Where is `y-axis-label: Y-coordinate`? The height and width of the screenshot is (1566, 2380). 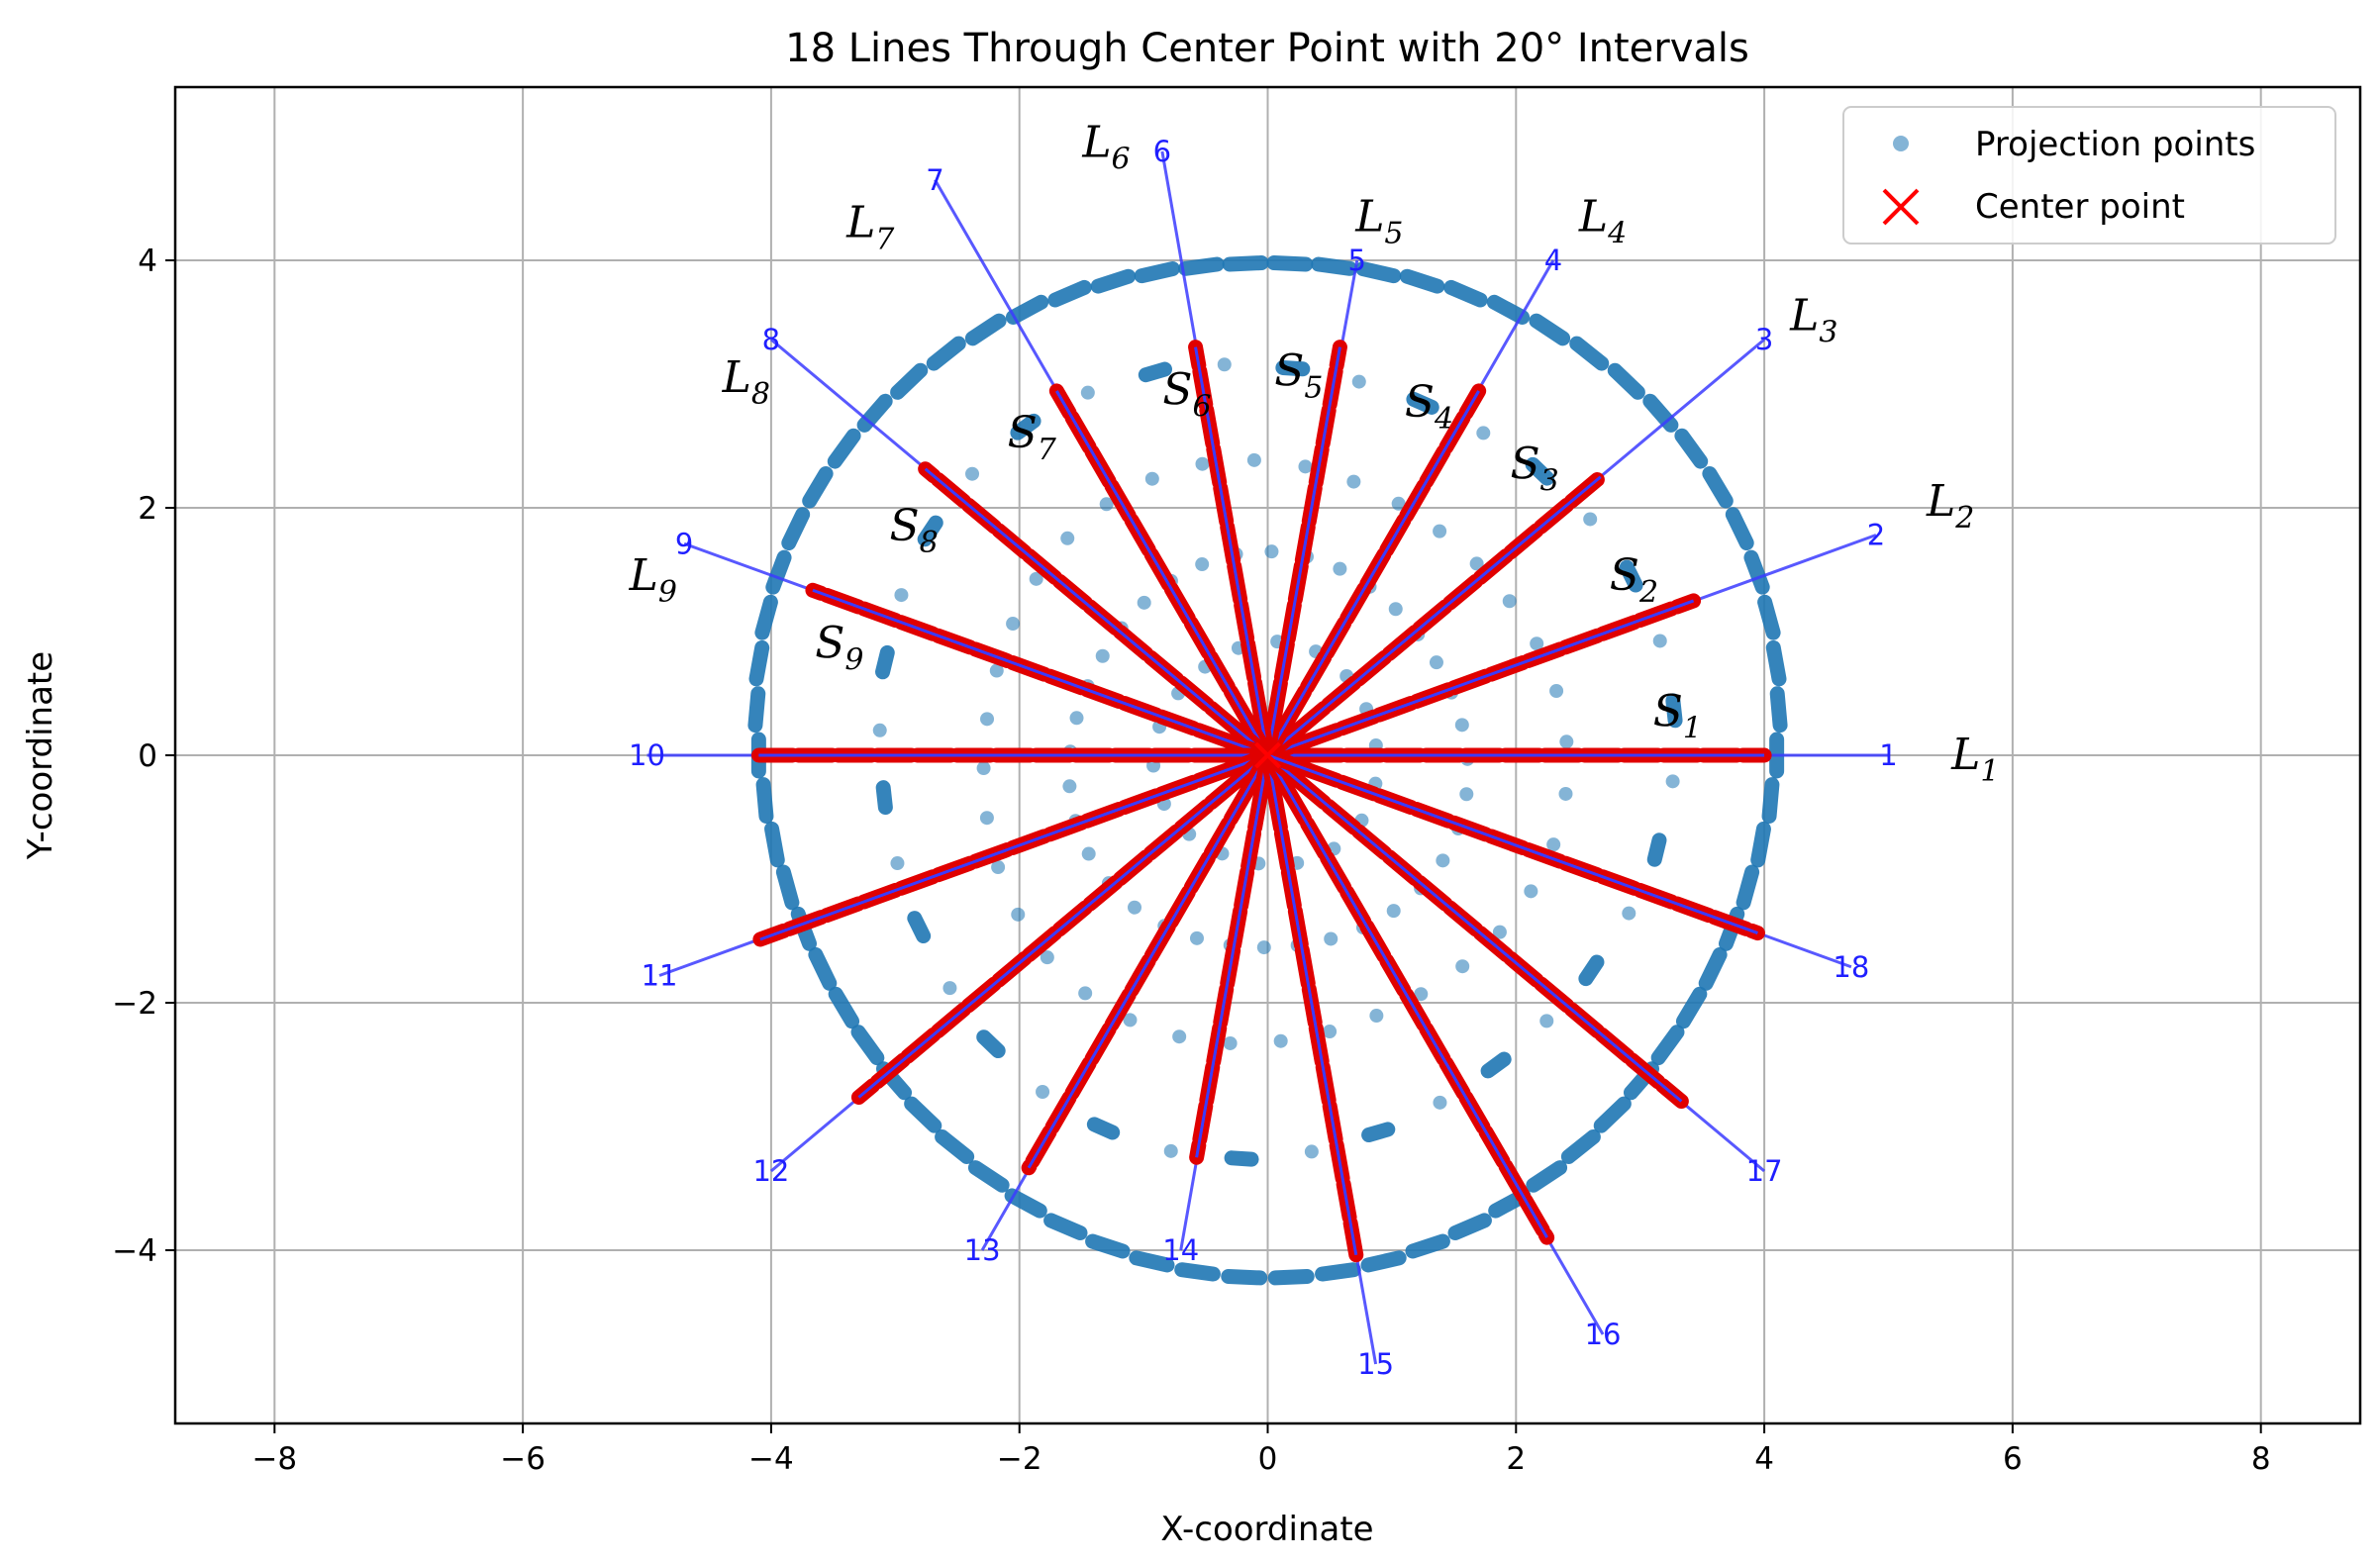
y-axis-label: Y-coordinate is located at coordinates (40, 755).